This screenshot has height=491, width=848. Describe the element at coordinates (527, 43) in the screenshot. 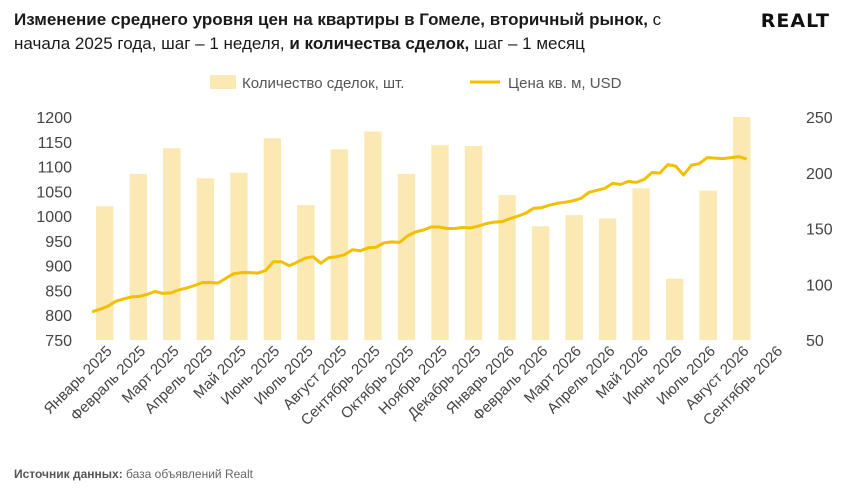

I see `title-plain-2: шаг – 1 месяц` at that location.